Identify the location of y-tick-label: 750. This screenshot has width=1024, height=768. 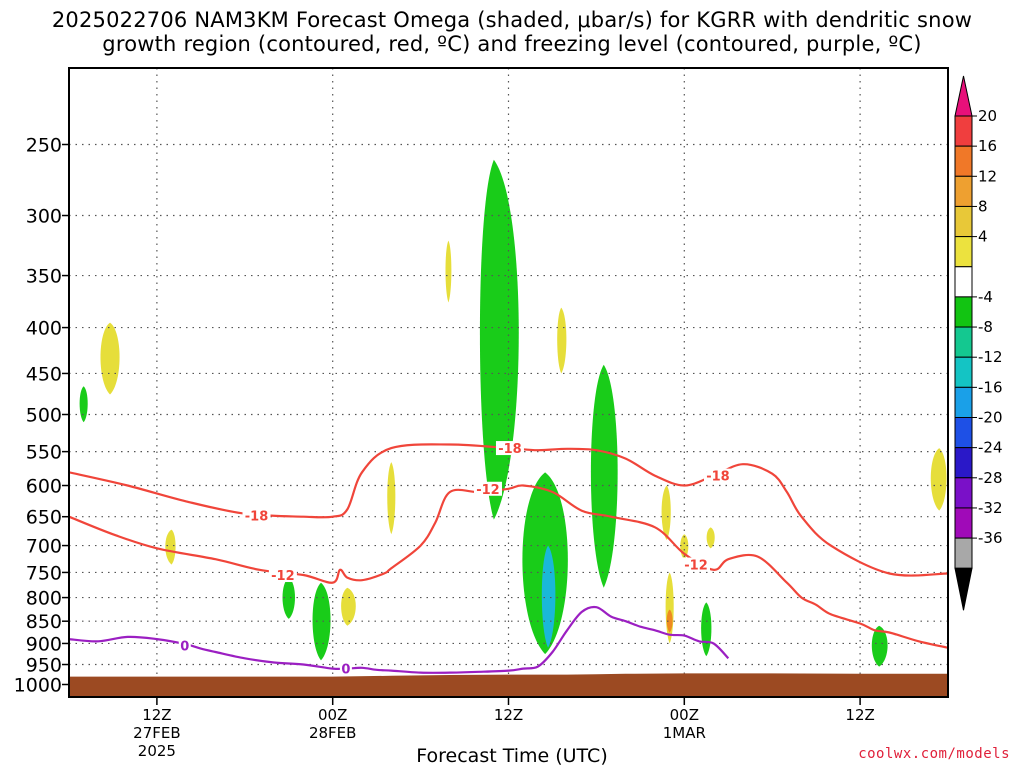
(44, 573).